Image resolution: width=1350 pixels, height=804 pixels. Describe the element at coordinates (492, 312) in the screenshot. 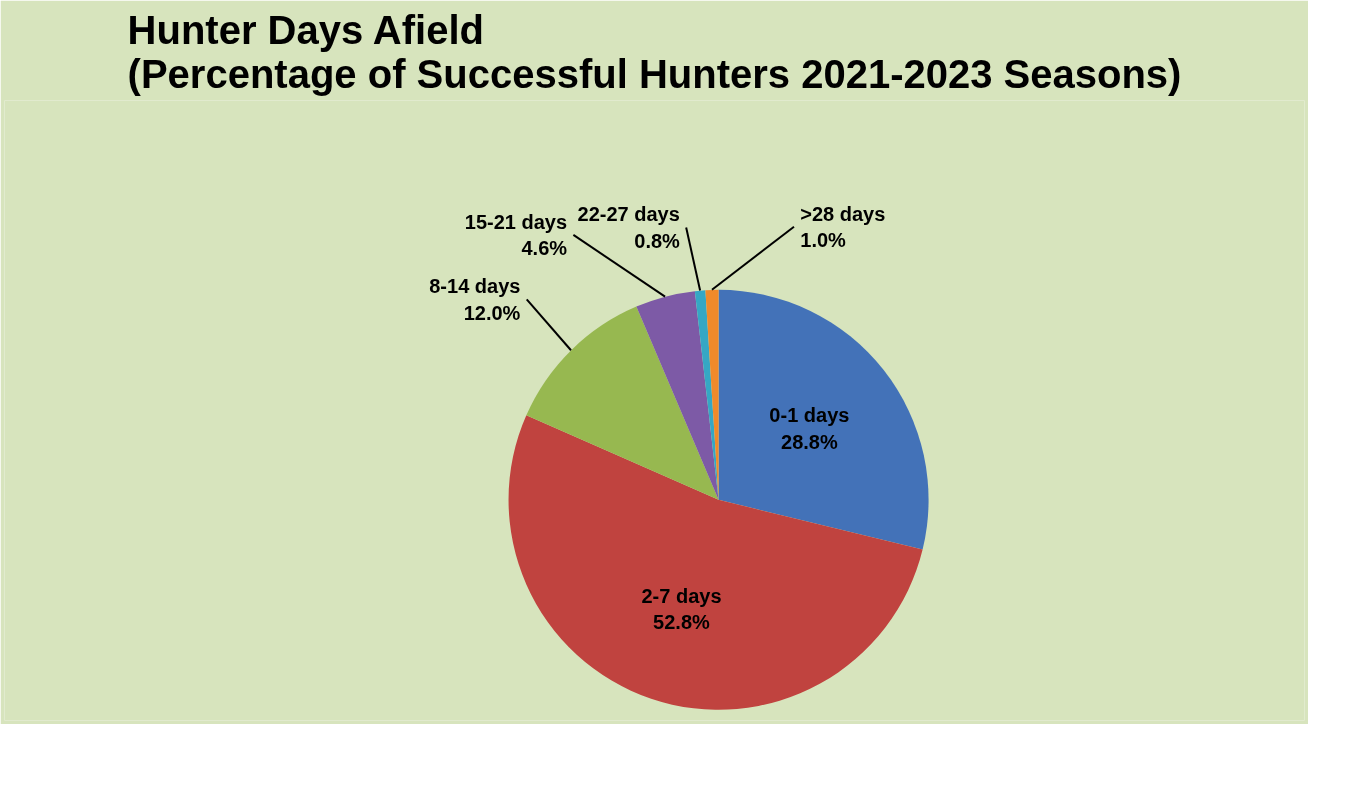

I see `data-label: 12.0%` at that location.